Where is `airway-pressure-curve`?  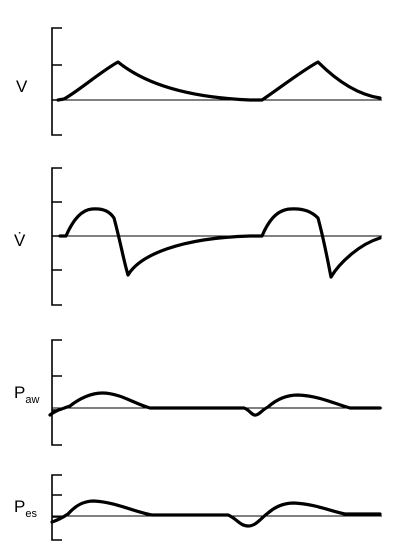 airway-pressure-curve is located at coordinates (215, 404).